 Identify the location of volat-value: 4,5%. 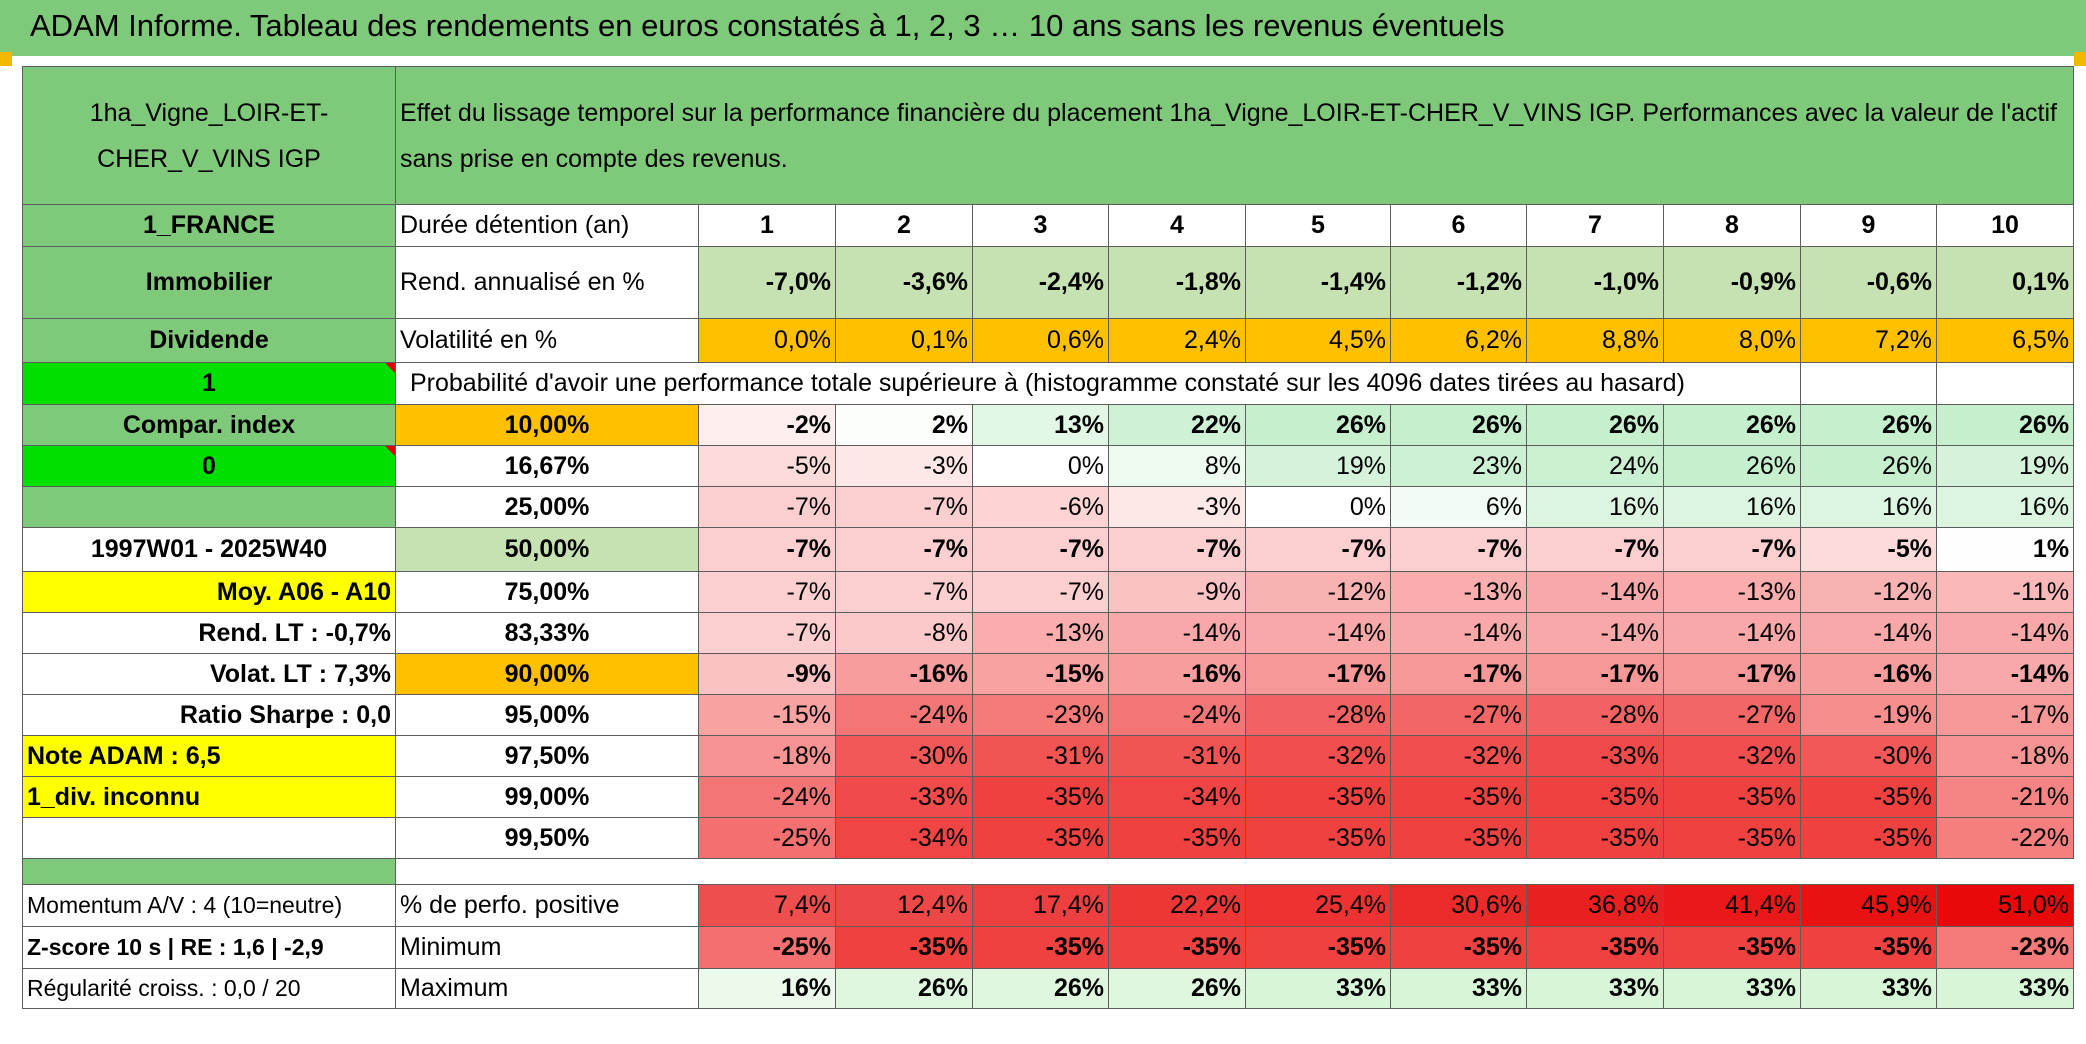
(1318, 340).